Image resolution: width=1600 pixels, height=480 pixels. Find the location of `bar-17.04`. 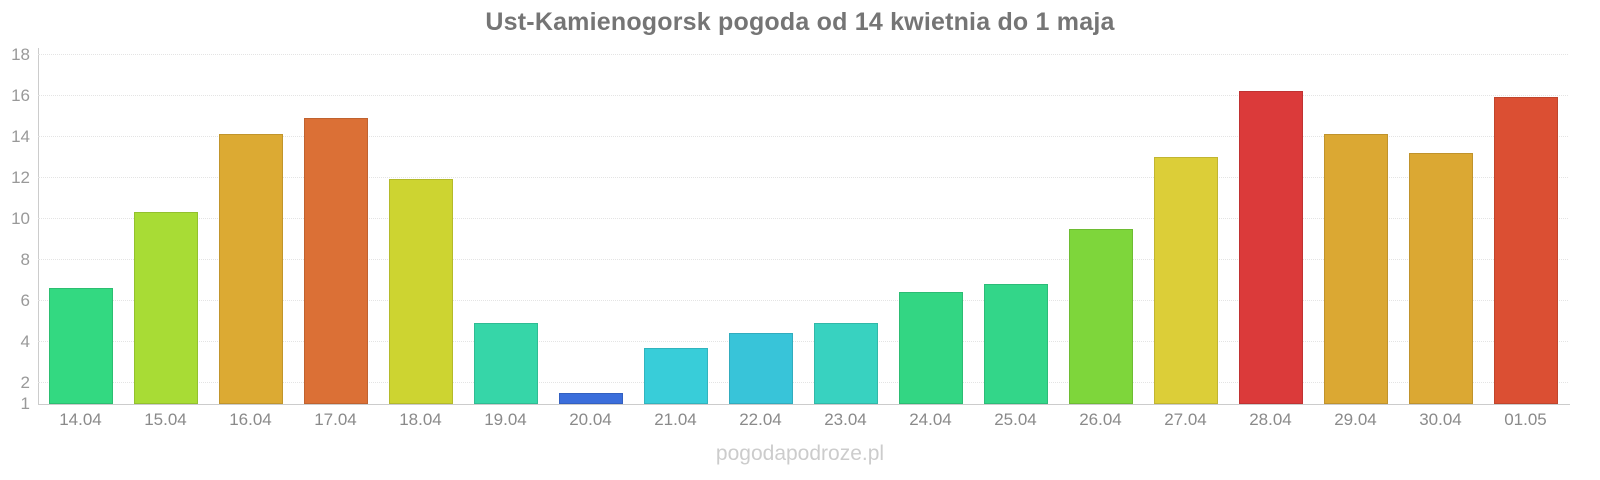

bar-17.04 is located at coordinates (336, 260).